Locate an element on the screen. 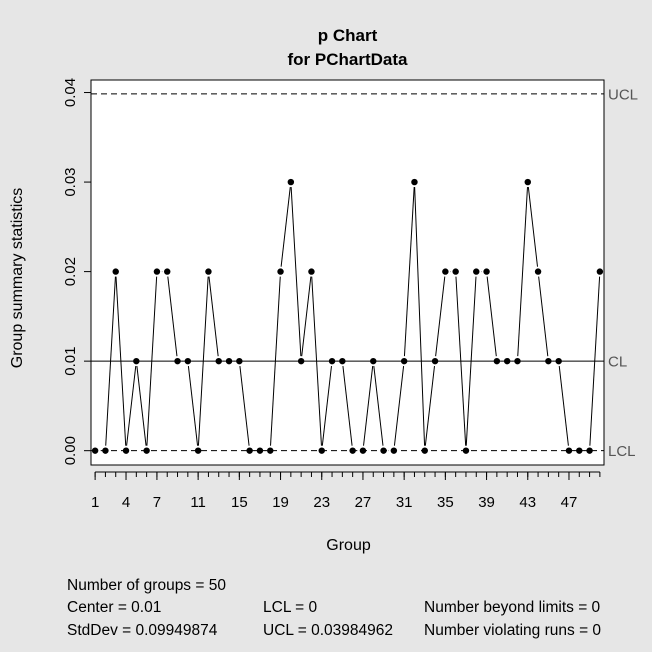 This screenshot has height=652, width=652. chart-subtitle: for PChartData is located at coordinates (348, 59).